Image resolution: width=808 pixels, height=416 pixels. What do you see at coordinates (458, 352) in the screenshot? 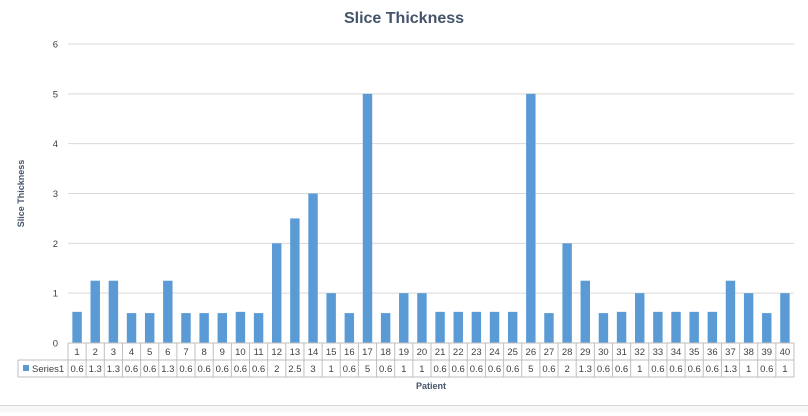
I see `x-tick-label: 22` at bounding box center [458, 352].